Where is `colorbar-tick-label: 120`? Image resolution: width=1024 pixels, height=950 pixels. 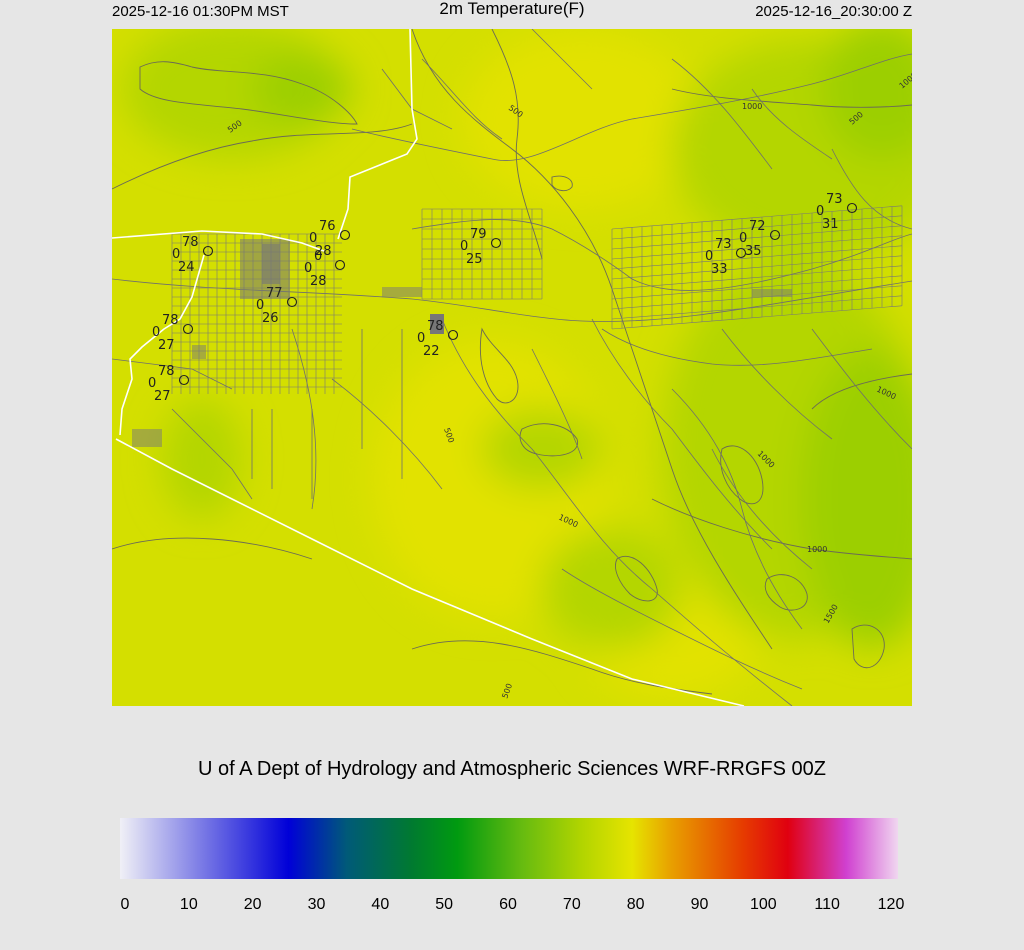 colorbar-tick-label: 120 is located at coordinates (891, 904).